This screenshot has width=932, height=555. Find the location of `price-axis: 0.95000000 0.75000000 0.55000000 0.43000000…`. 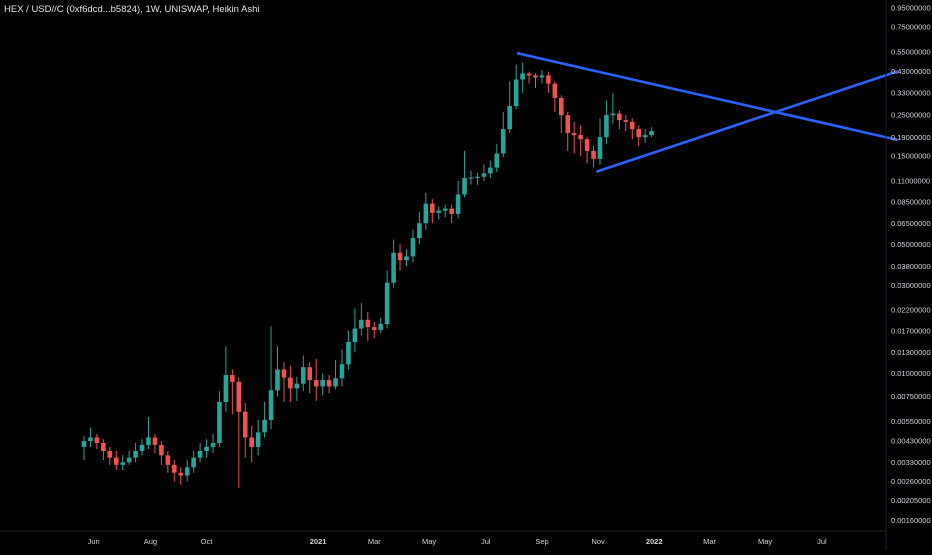

price-axis: 0.95000000 0.75000000 0.55000000 0.43000000… is located at coordinates (908, 275).